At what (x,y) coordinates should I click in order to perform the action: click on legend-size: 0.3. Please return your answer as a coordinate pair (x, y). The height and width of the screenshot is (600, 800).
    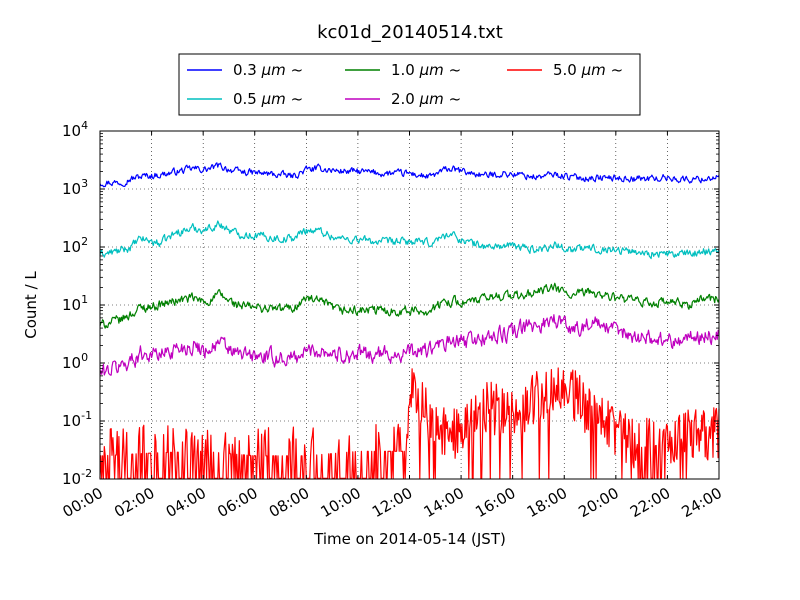
    Looking at the image, I should click on (245, 70).